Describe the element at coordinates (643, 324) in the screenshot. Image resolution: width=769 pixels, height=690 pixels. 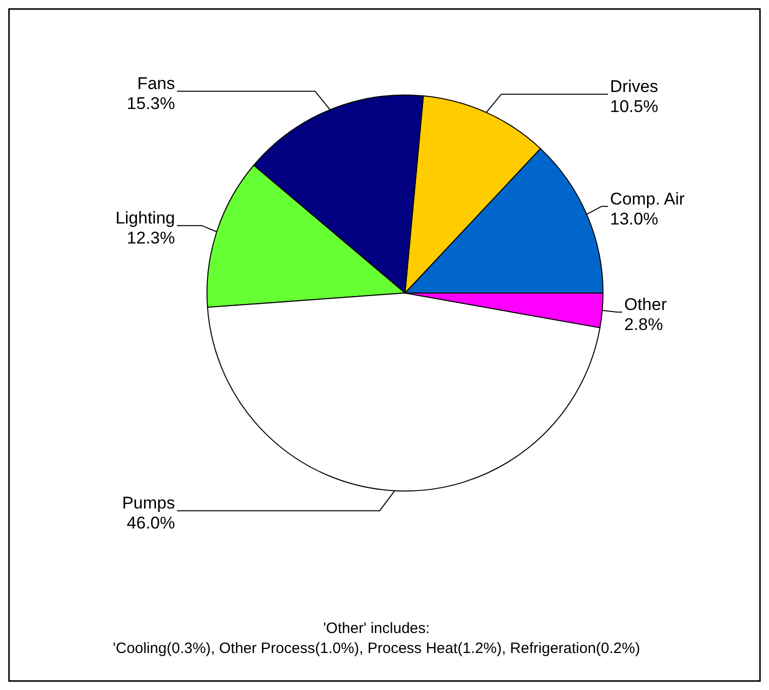
I see `data-label: 2.8%` at that location.